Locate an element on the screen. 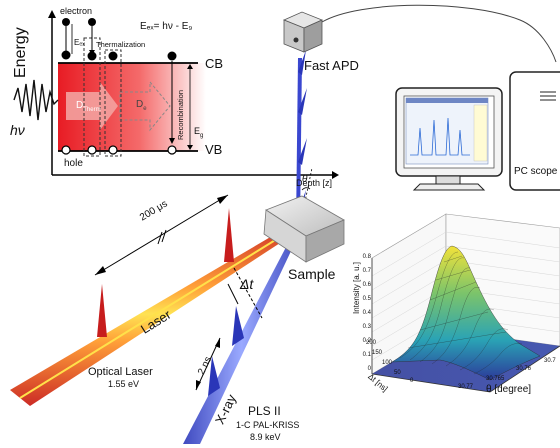 The width and height of the screenshot is (560, 448). sample is located at coordinates (304, 229).